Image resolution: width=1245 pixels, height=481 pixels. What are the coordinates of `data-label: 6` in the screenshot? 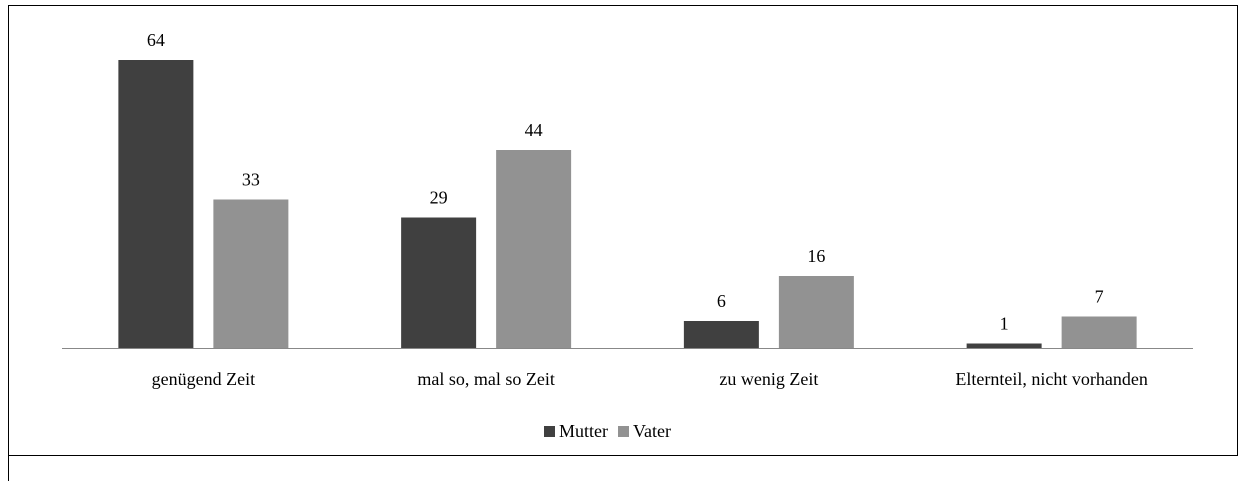 It's located at (721, 301).